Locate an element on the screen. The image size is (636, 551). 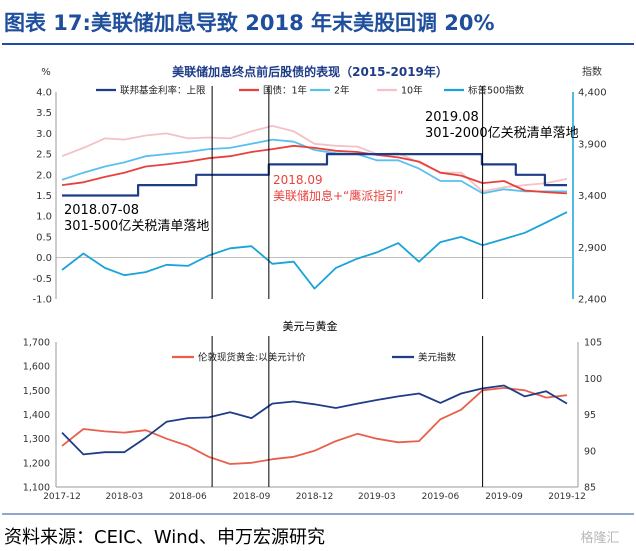
top-annotation-line: 301-2000亿关税清单落地 is located at coordinates (502, 133).